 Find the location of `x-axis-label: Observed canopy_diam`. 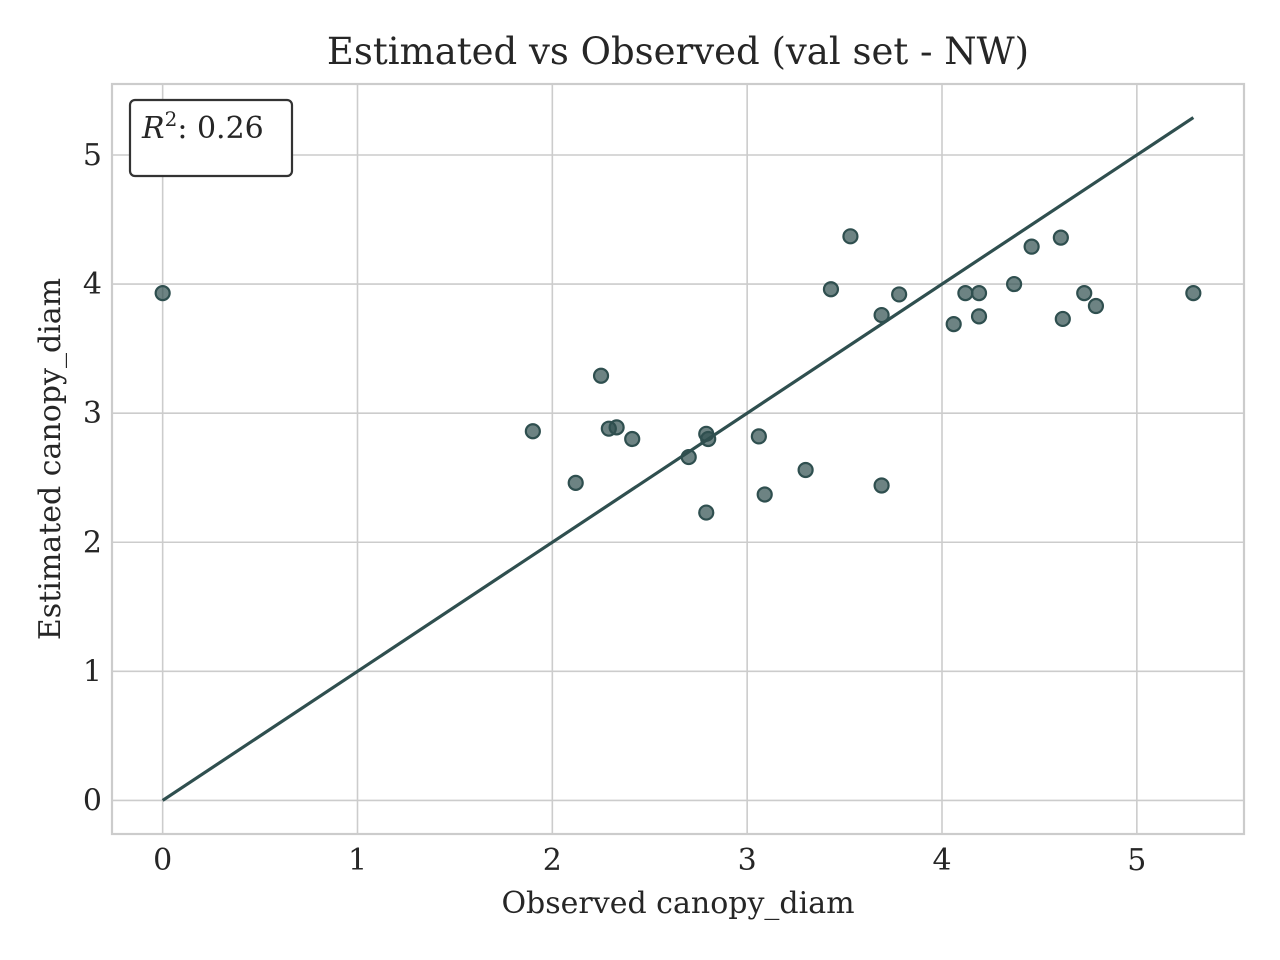

x-axis-label: Observed canopy_diam is located at coordinates (677, 903).